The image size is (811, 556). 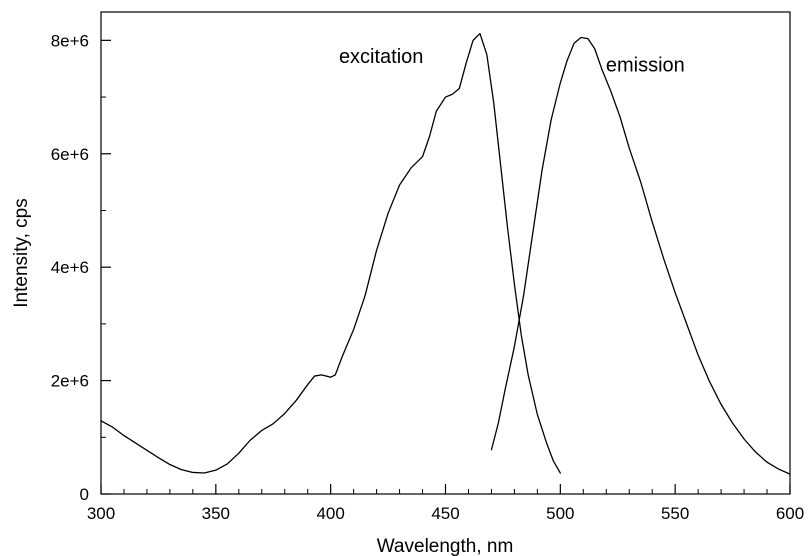 What do you see at coordinates (560, 513) in the screenshot?
I see `x-tick-label: 500` at bounding box center [560, 513].